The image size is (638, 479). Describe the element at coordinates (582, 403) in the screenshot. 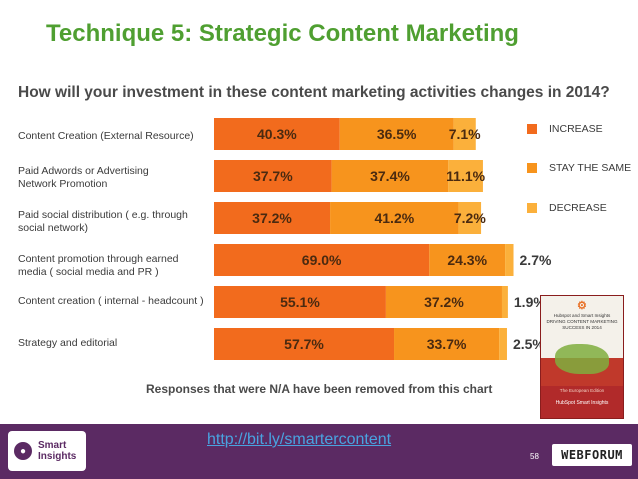

I see `report-cover-publishers: HubSpot Smart Insights` at that location.